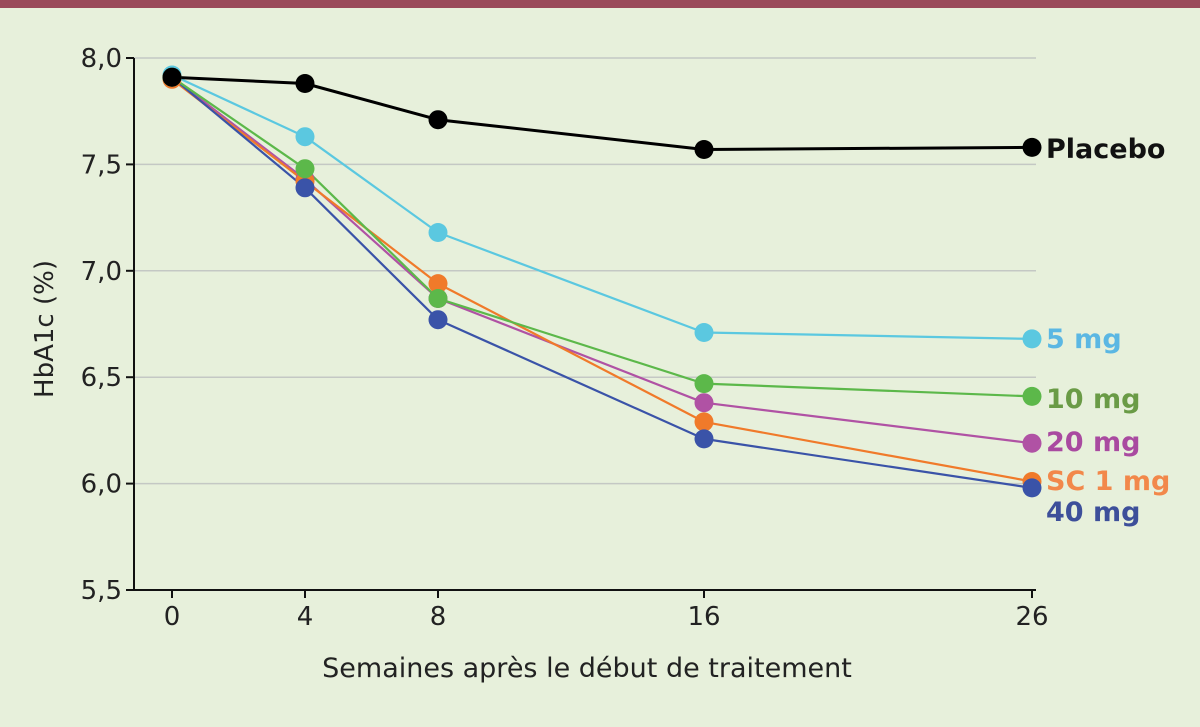  I want to click on y-tick-label-1: 6,0, so click(101, 485).